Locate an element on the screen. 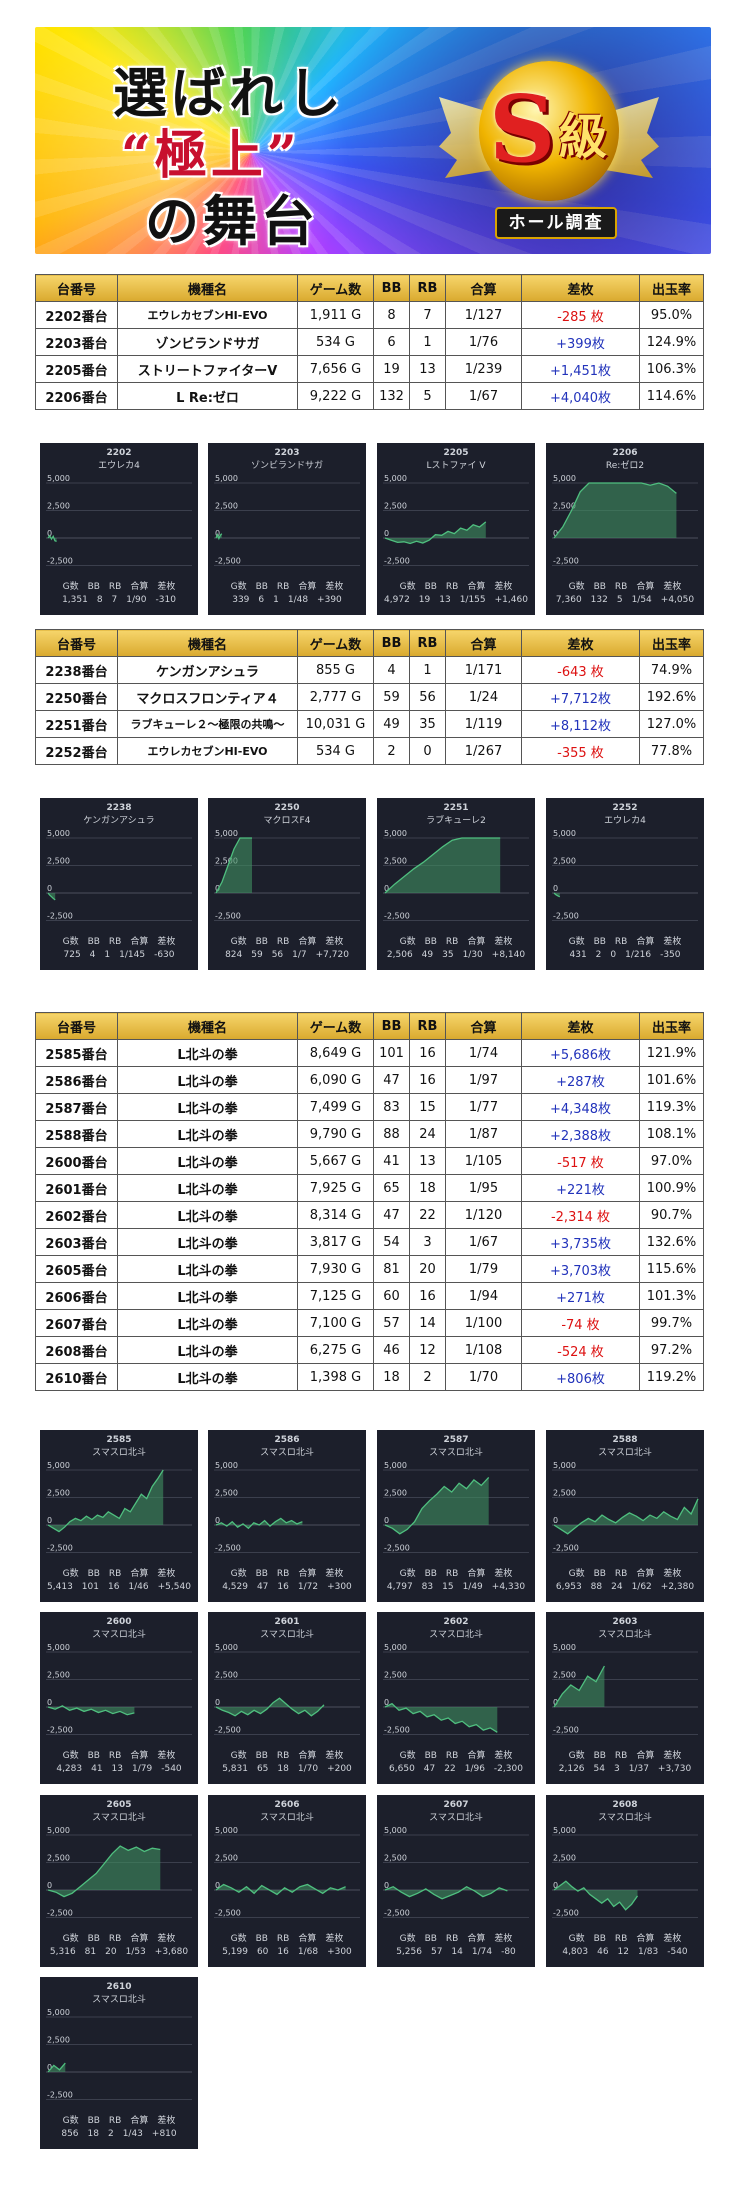  cell-rate: 115.6% is located at coordinates (671, 1269).